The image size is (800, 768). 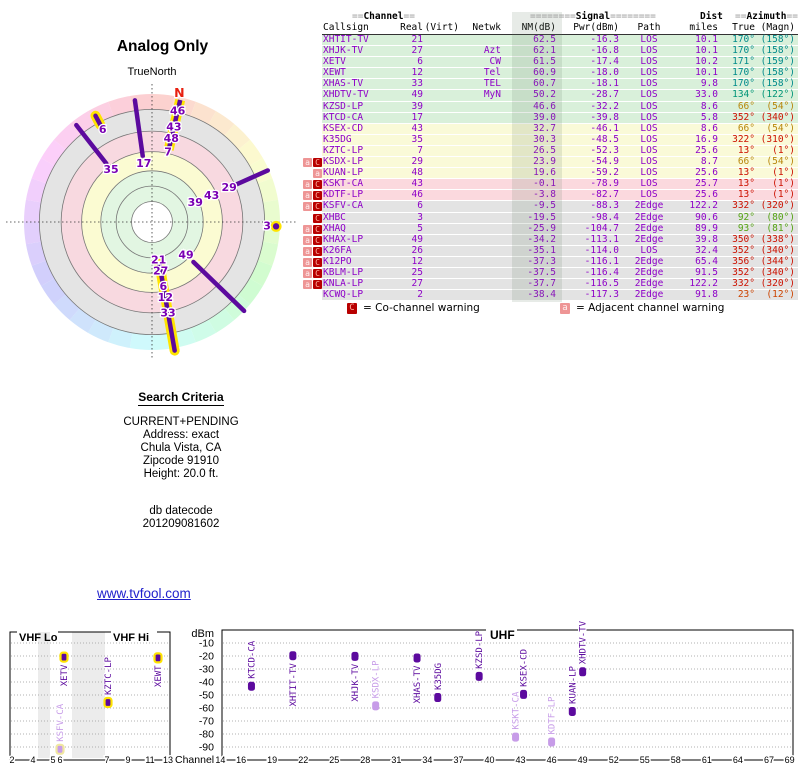 I want to click on cell-miles: 25.6, so click(x=706, y=150).